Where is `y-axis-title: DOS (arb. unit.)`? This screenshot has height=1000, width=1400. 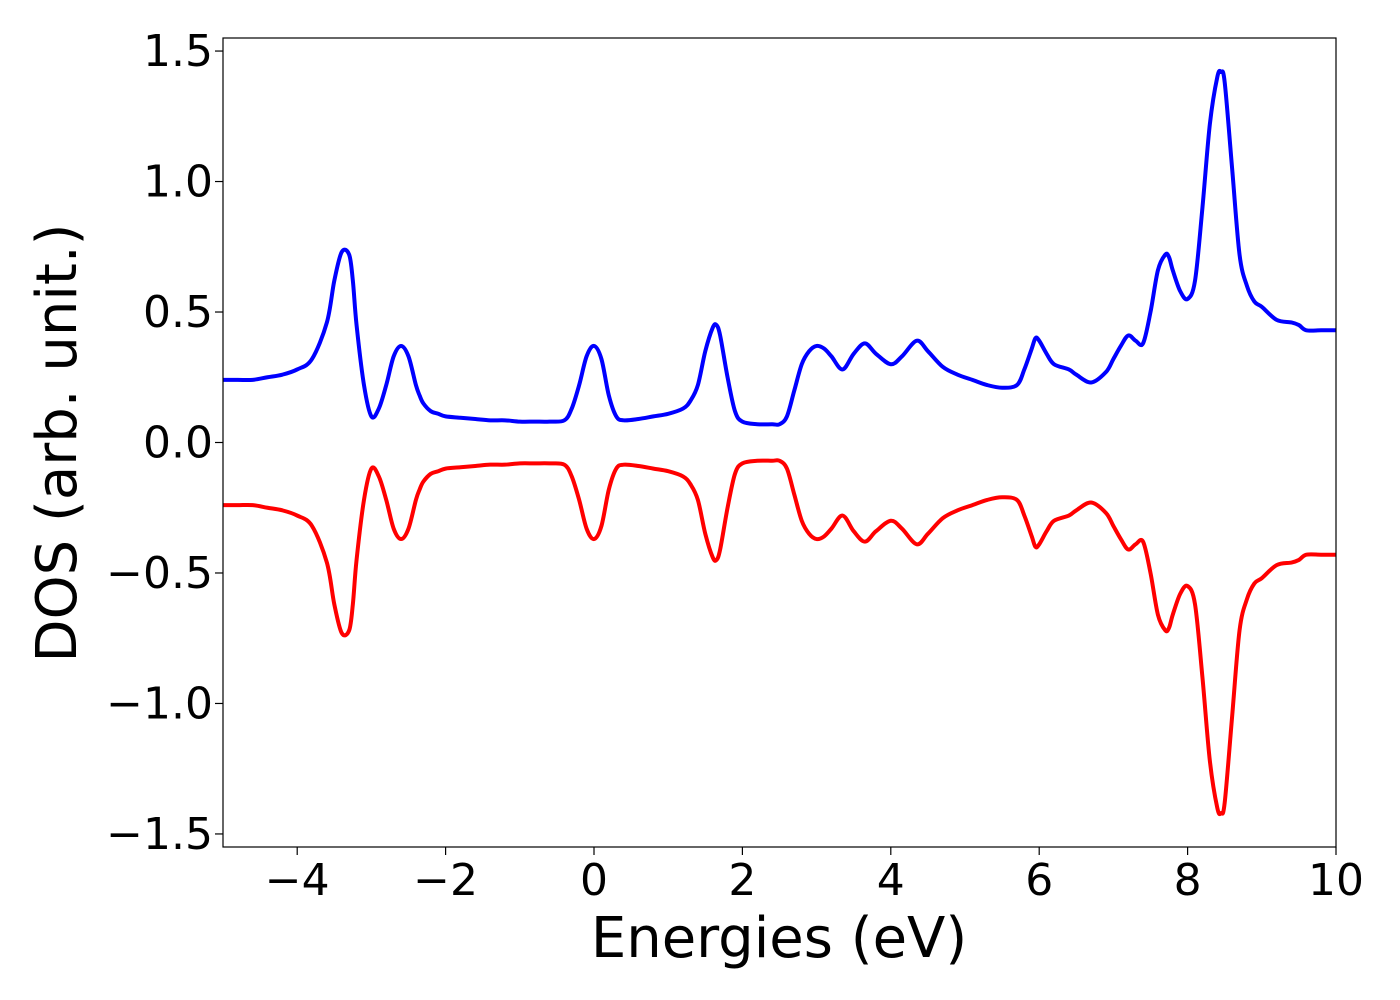
y-axis-title: DOS (arb. unit.) is located at coordinates (57, 442).